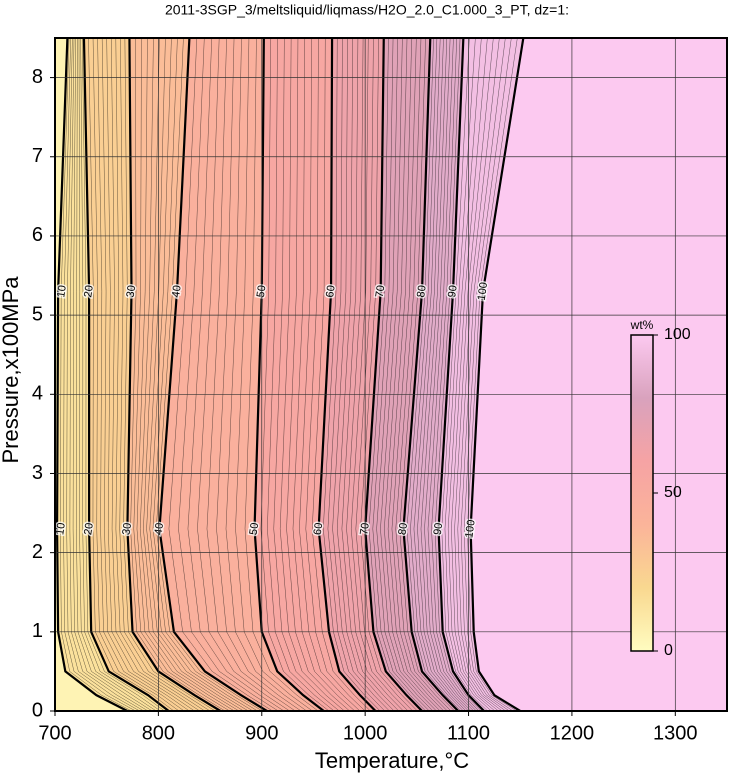 The height and width of the screenshot is (776, 734). Describe the element at coordinates (37, 710) in the screenshot. I see `y-tick-label: 0` at that location.